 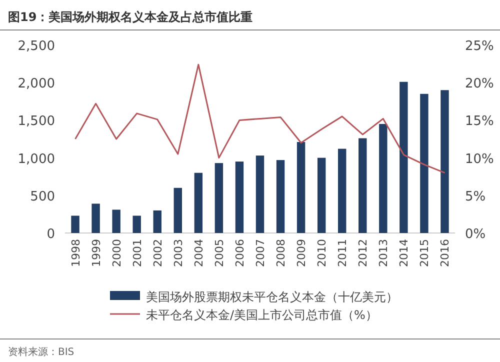 What do you see at coordinates (363, 253) in the screenshot?
I see `x-tick-label: 2012` at bounding box center [363, 253].